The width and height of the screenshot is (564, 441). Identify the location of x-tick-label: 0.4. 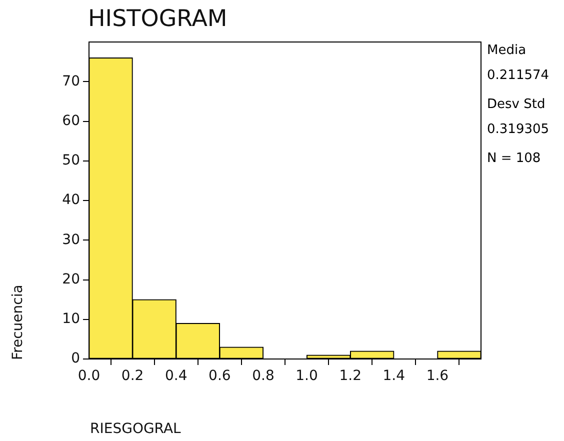
(176, 376).